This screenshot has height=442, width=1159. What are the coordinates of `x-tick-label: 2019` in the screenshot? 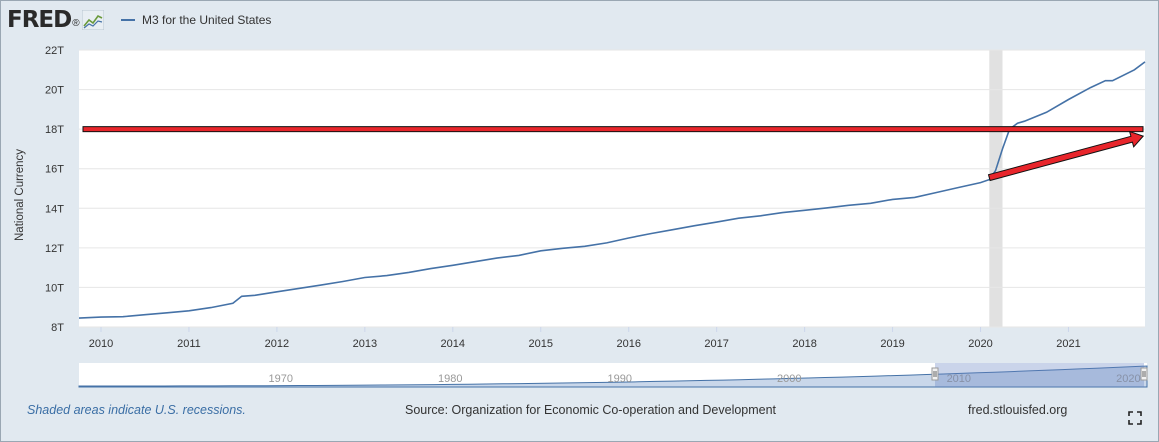 It's located at (892, 344).